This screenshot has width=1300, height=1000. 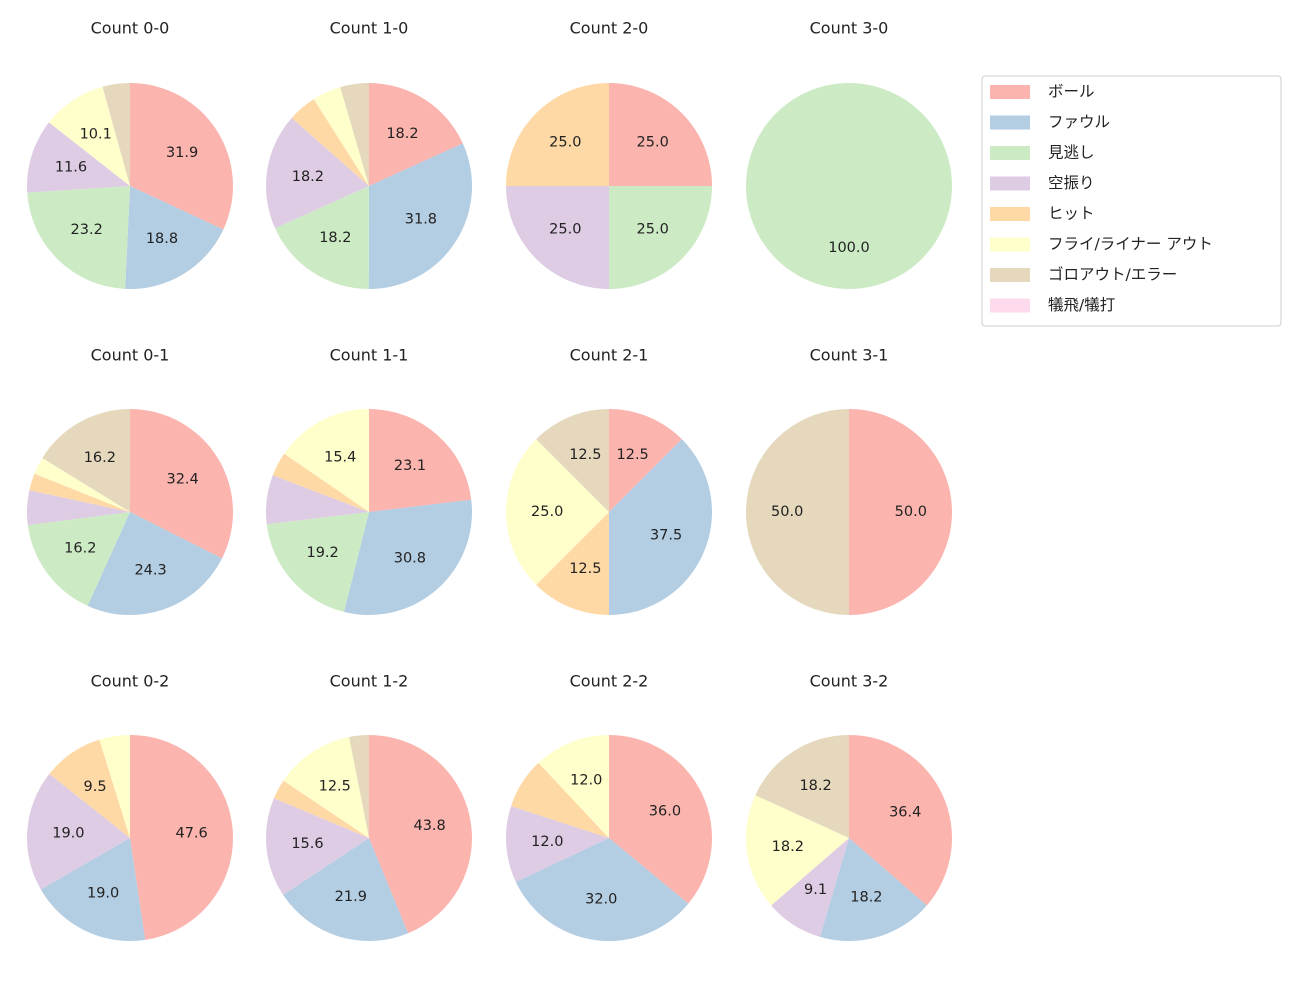 What do you see at coordinates (905, 812) in the screenshot?
I see `slice-label: 36.4` at bounding box center [905, 812].